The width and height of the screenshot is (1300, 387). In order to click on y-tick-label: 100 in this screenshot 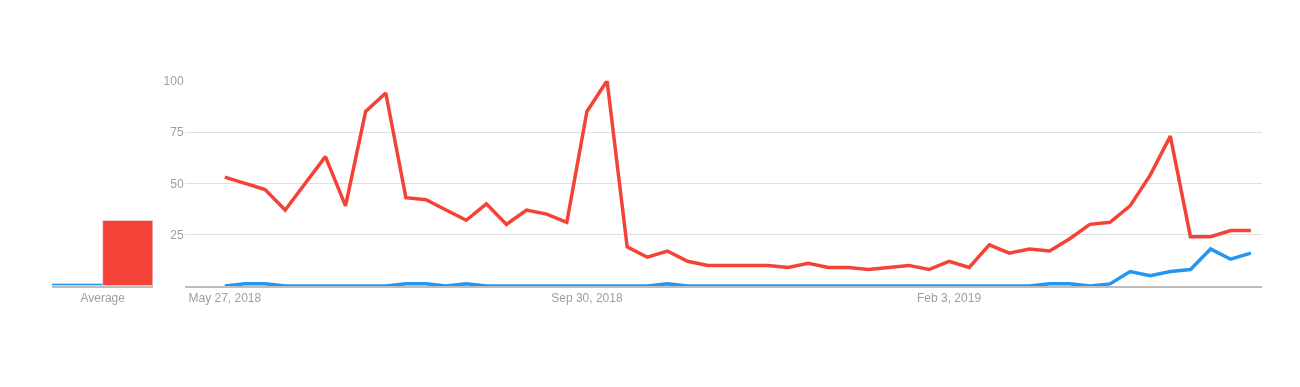, I will do `click(173, 80)`.